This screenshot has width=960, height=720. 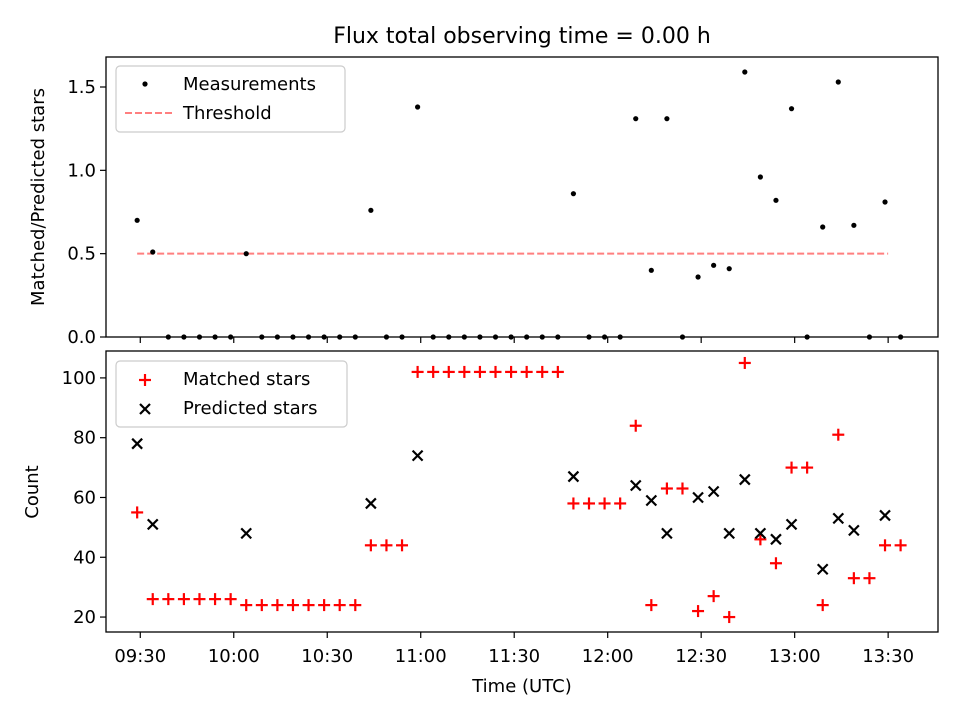 What do you see at coordinates (145, 409) in the screenshot?
I see `legend-predicted-marker` at bounding box center [145, 409].